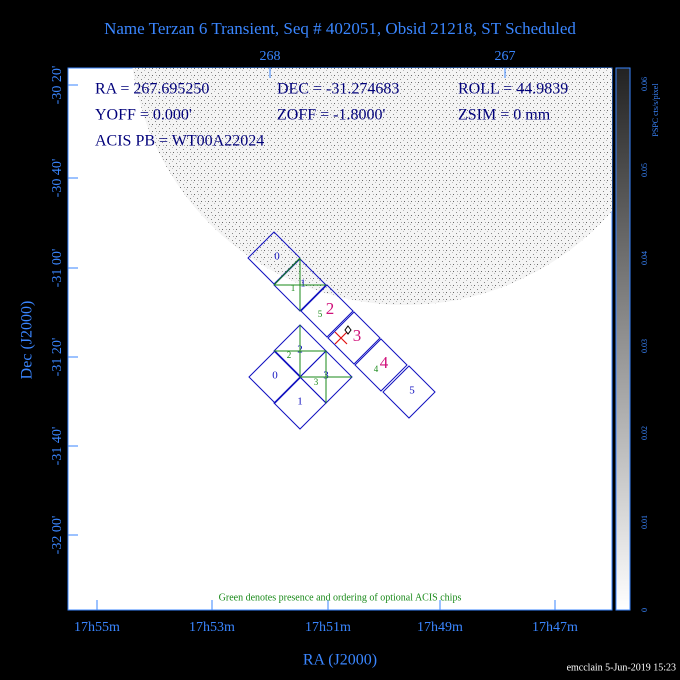 This screenshot has width=680, height=680. What do you see at coordinates (338, 89) in the screenshot?
I see `header-field: DEC = -31.274683` at bounding box center [338, 89].